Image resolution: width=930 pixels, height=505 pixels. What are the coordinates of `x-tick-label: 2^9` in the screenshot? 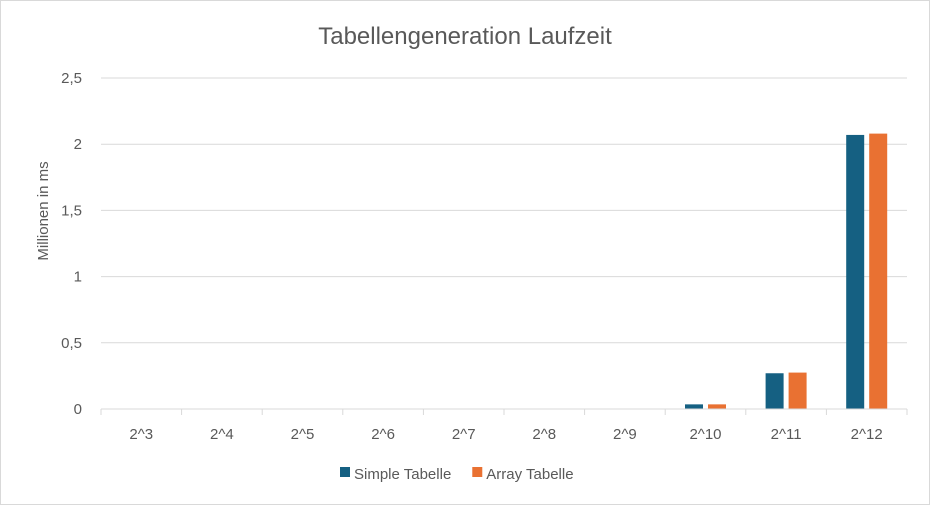 It's located at (625, 434).